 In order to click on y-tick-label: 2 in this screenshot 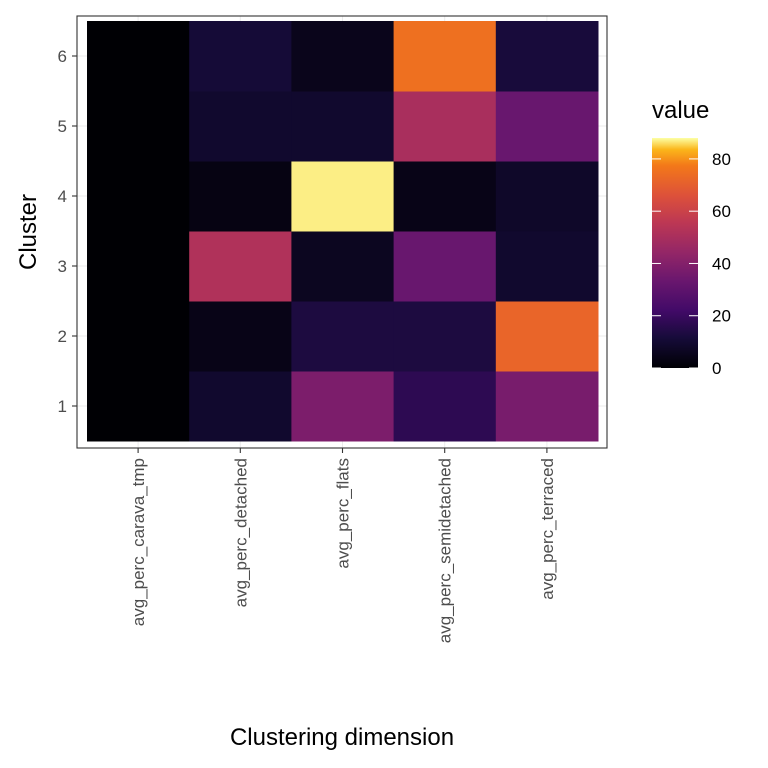, I will do `click(62, 336)`.